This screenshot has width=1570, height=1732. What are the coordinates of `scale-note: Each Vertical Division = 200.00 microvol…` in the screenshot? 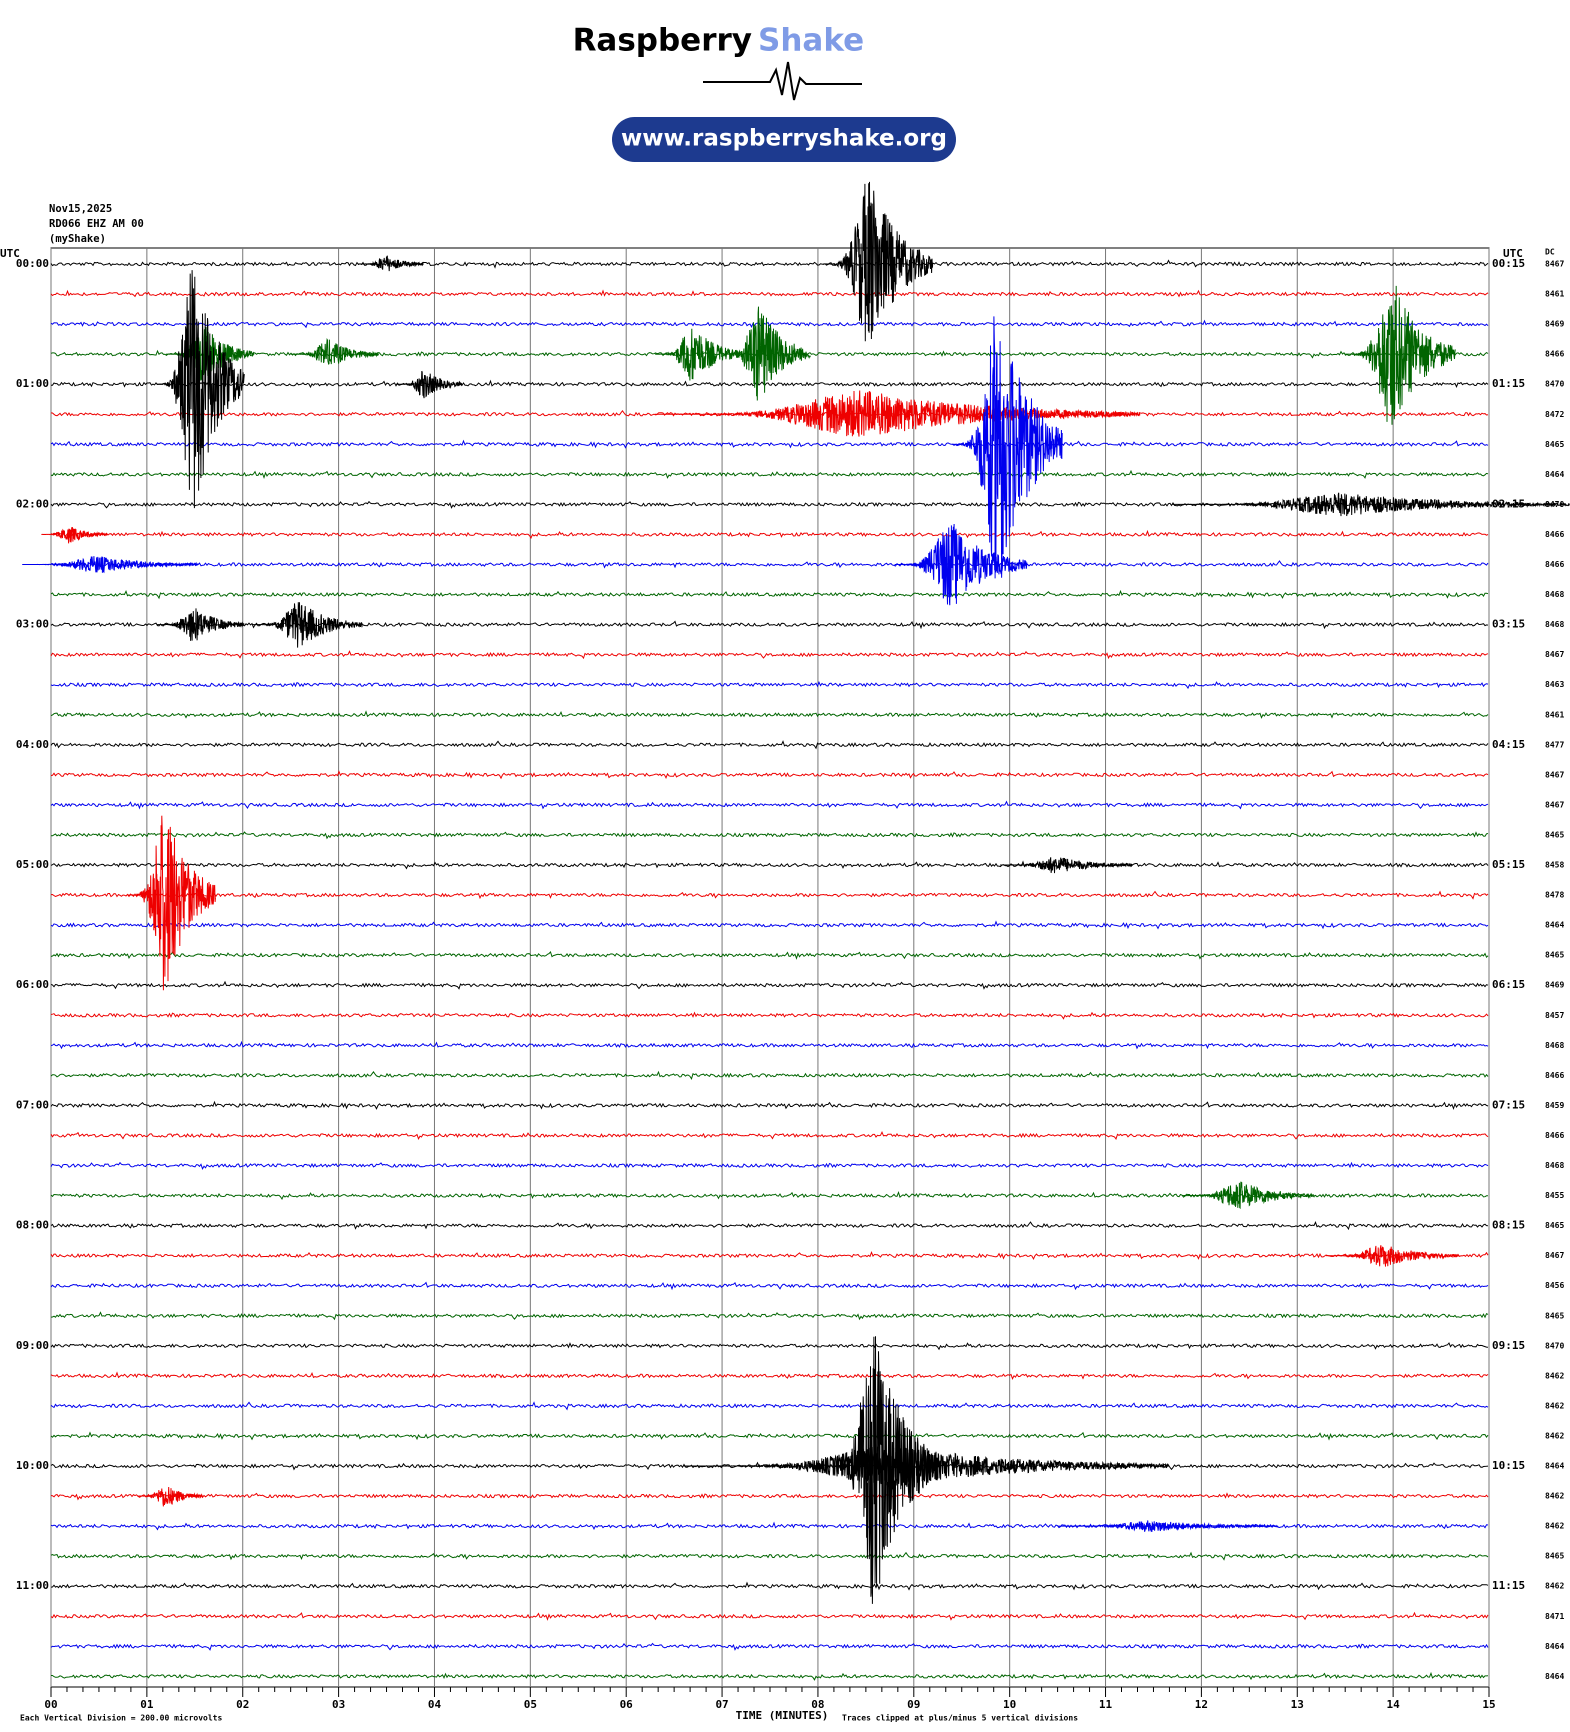 It's located at (121, 1718).